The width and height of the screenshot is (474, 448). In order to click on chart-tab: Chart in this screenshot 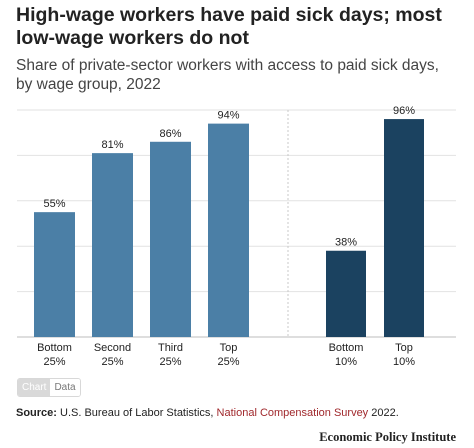, I will do `click(34, 387)`.